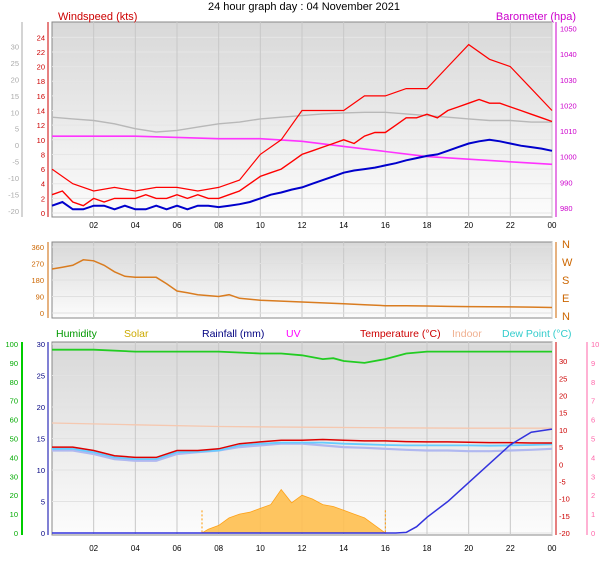  I want to click on panel1-left-tick: 10, so click(41, 140).